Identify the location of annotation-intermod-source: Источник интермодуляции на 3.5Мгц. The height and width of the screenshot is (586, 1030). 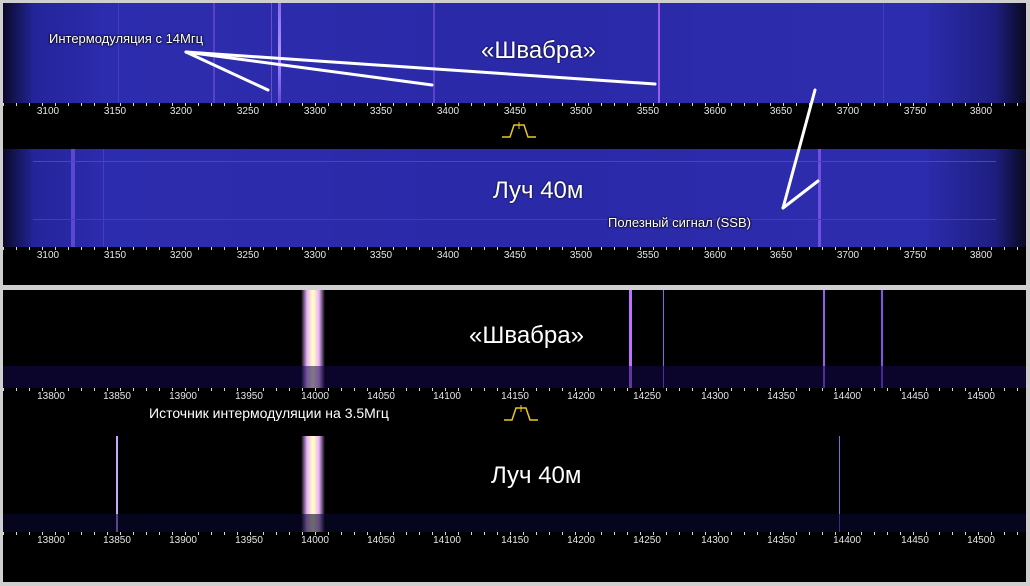
(269, 413).